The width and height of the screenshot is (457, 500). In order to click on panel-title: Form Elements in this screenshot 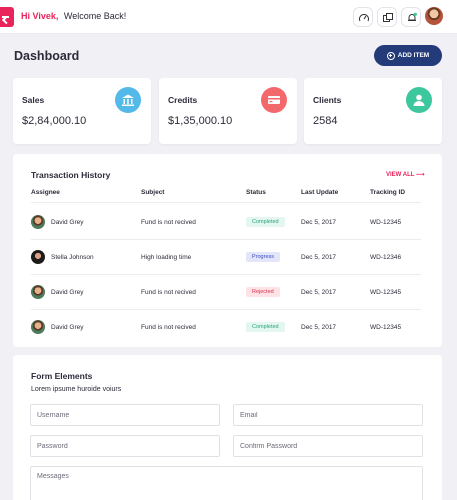, I will do `click(62, 376)`.